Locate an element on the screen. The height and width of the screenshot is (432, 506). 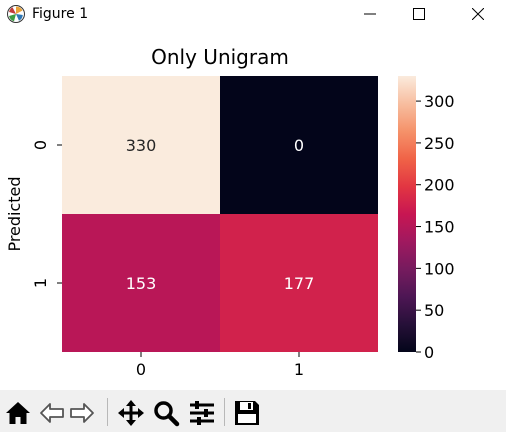
forward-button is located at coordinates (82, 413).